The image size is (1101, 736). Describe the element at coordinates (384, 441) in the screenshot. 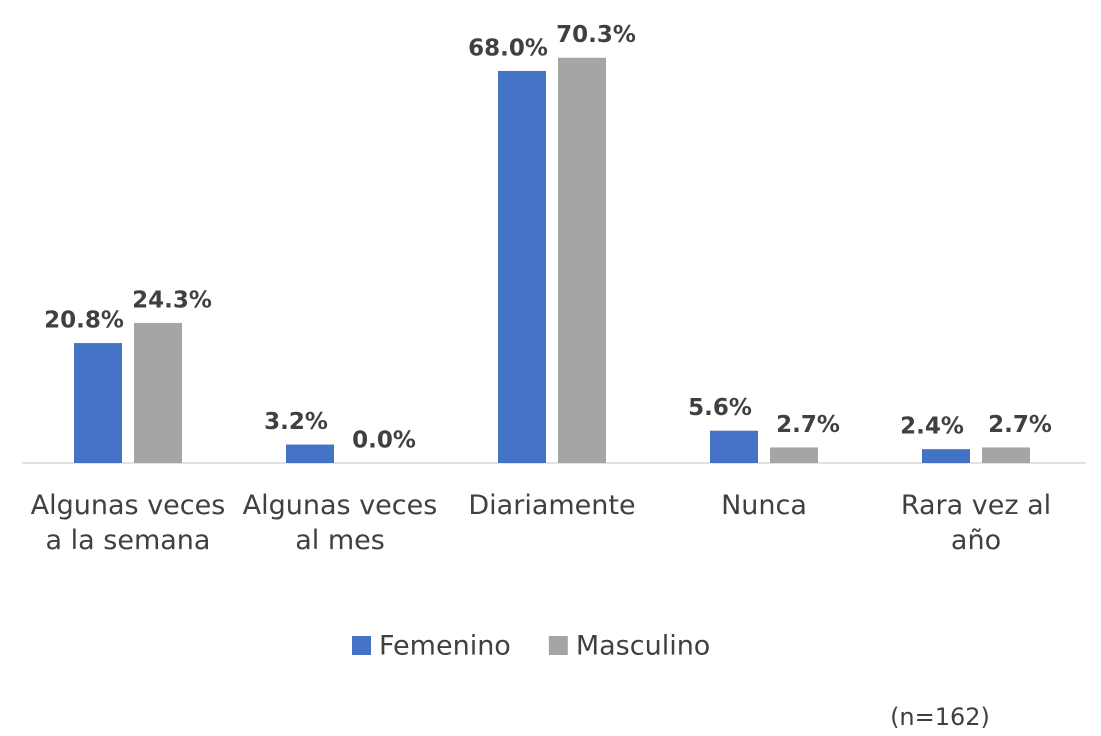

I see `data-label: 0.0%` at that location.